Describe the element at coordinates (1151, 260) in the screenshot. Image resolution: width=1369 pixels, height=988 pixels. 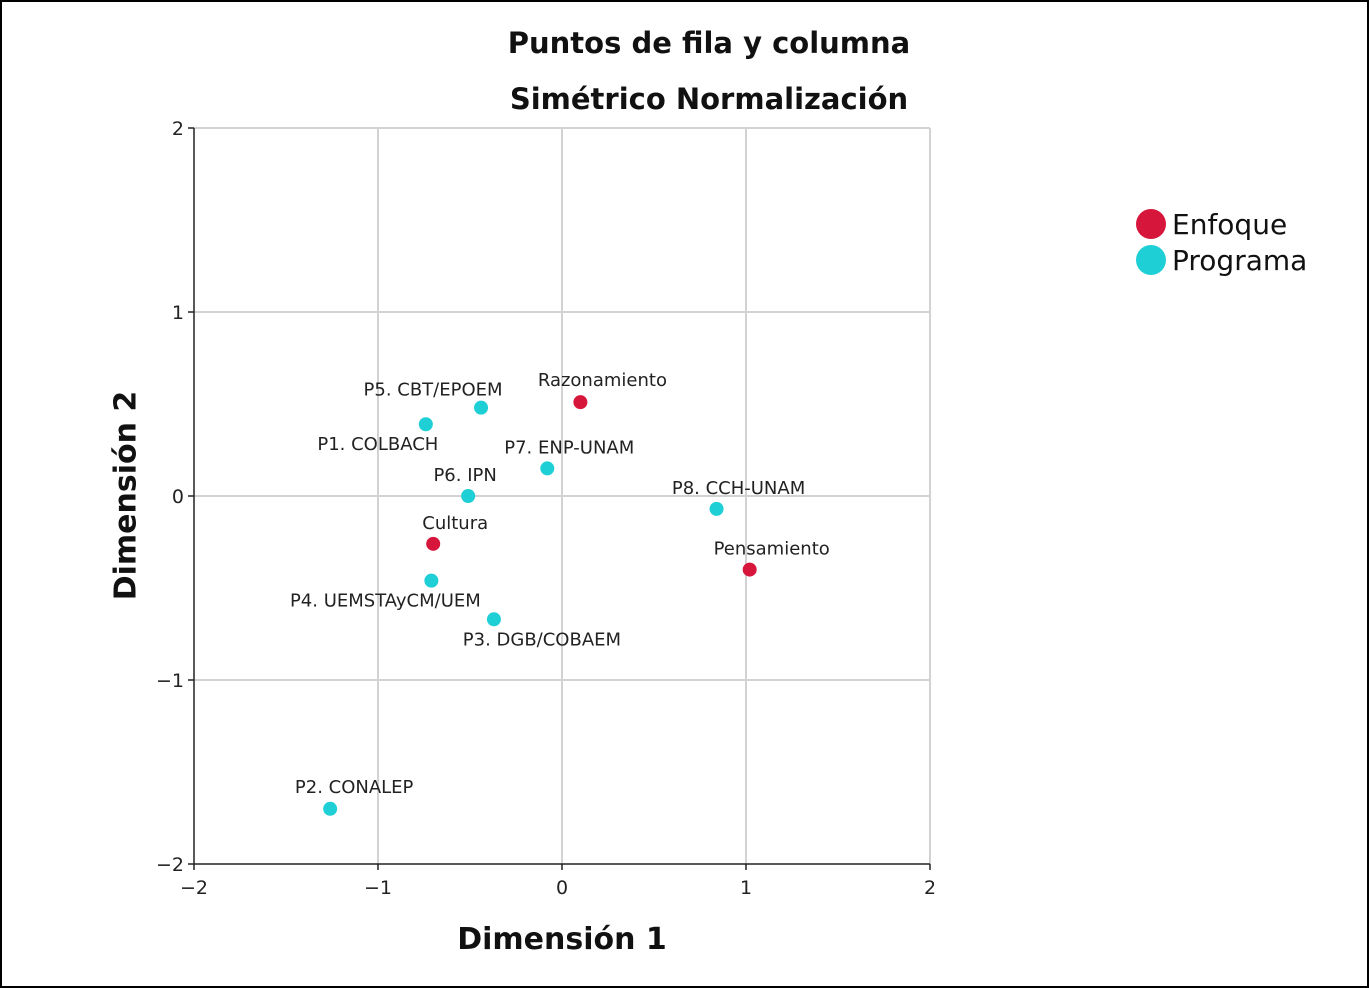
I see `legend-marker-programa` at that location.